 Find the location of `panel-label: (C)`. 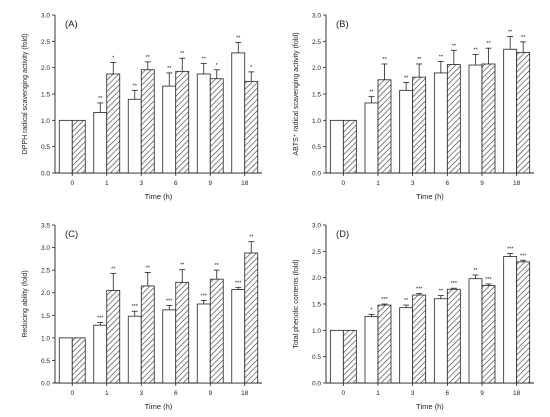

panel-label: (C) is located at coordinates (71, 234).